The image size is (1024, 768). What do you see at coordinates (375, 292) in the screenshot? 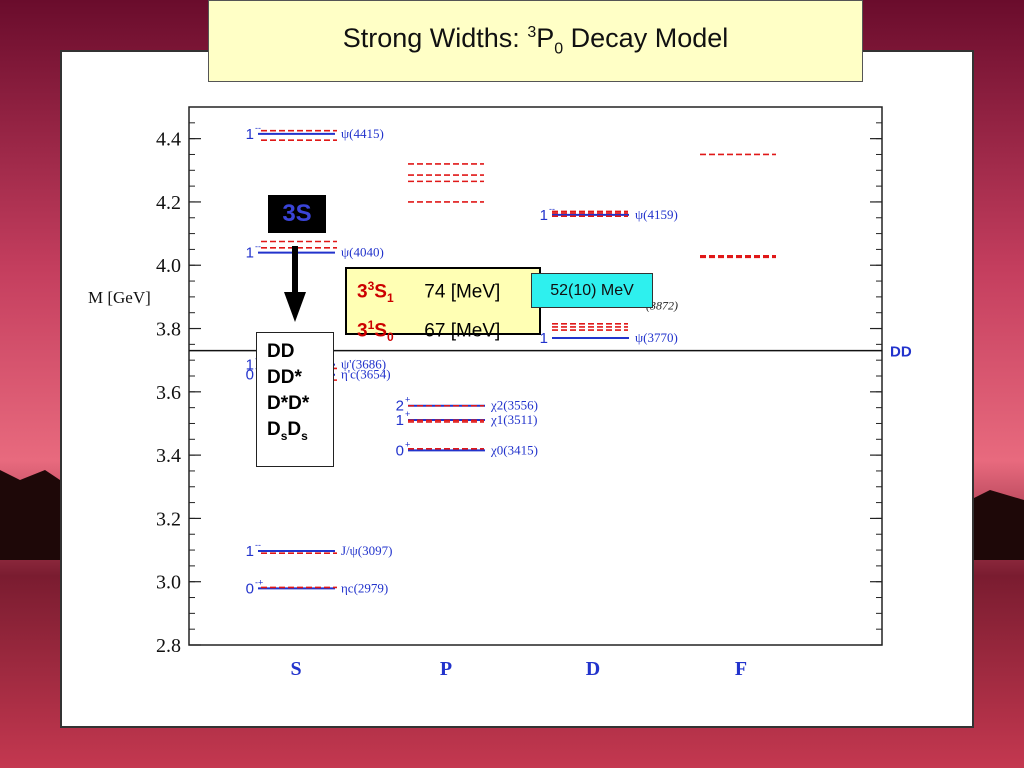
I see `state-label: 33S1` at bounding box center [375, 292].